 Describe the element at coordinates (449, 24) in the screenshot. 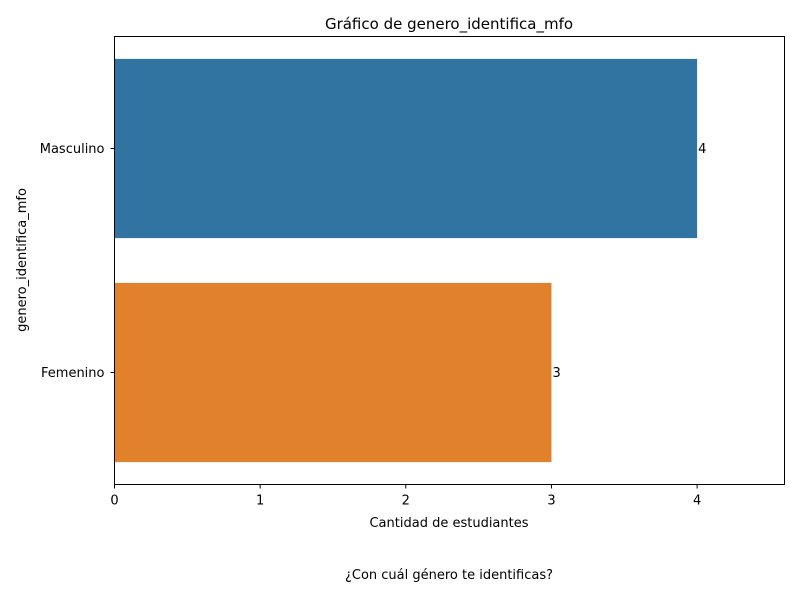

I see `chart-title: Gráfico de genero_identifica_mfo` at that location.